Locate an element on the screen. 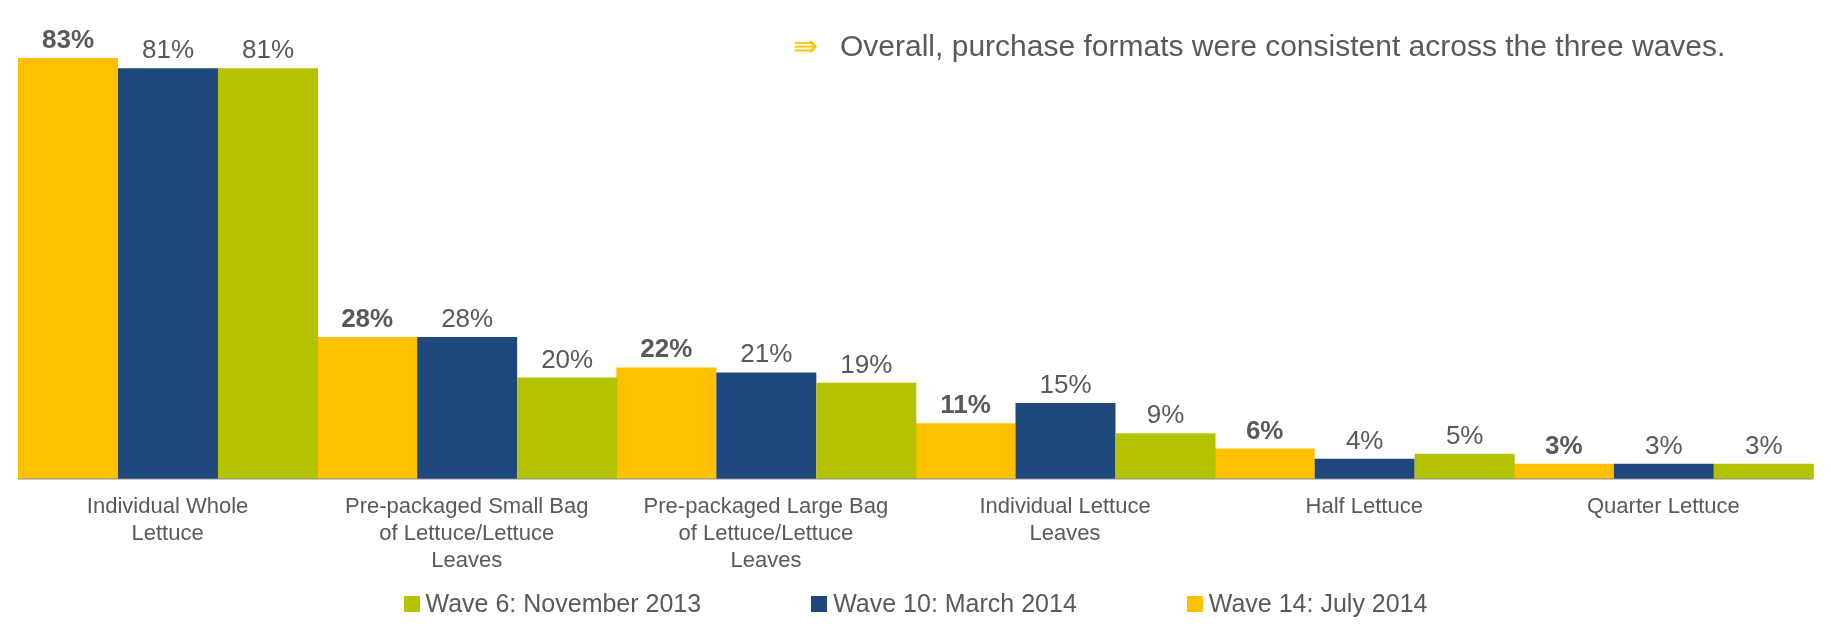 The image size is (1831, 639). legend-label: Wave 10: March 2014 is located at coordinates (955, 603).